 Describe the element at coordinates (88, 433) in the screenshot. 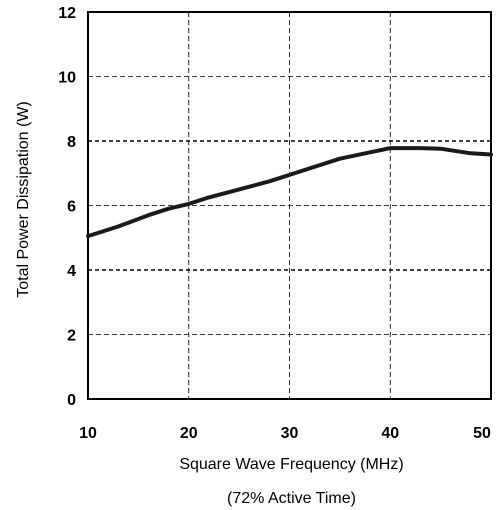

I see `x-tick-label-10: 10` at that location.